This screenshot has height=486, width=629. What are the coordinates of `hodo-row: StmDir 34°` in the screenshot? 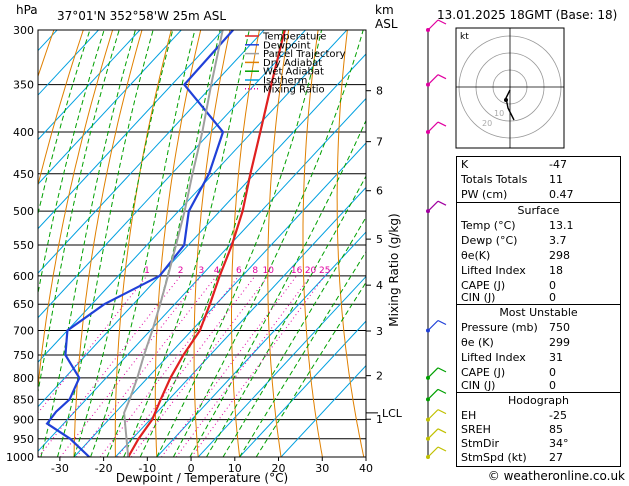 It's located at (538, 444).